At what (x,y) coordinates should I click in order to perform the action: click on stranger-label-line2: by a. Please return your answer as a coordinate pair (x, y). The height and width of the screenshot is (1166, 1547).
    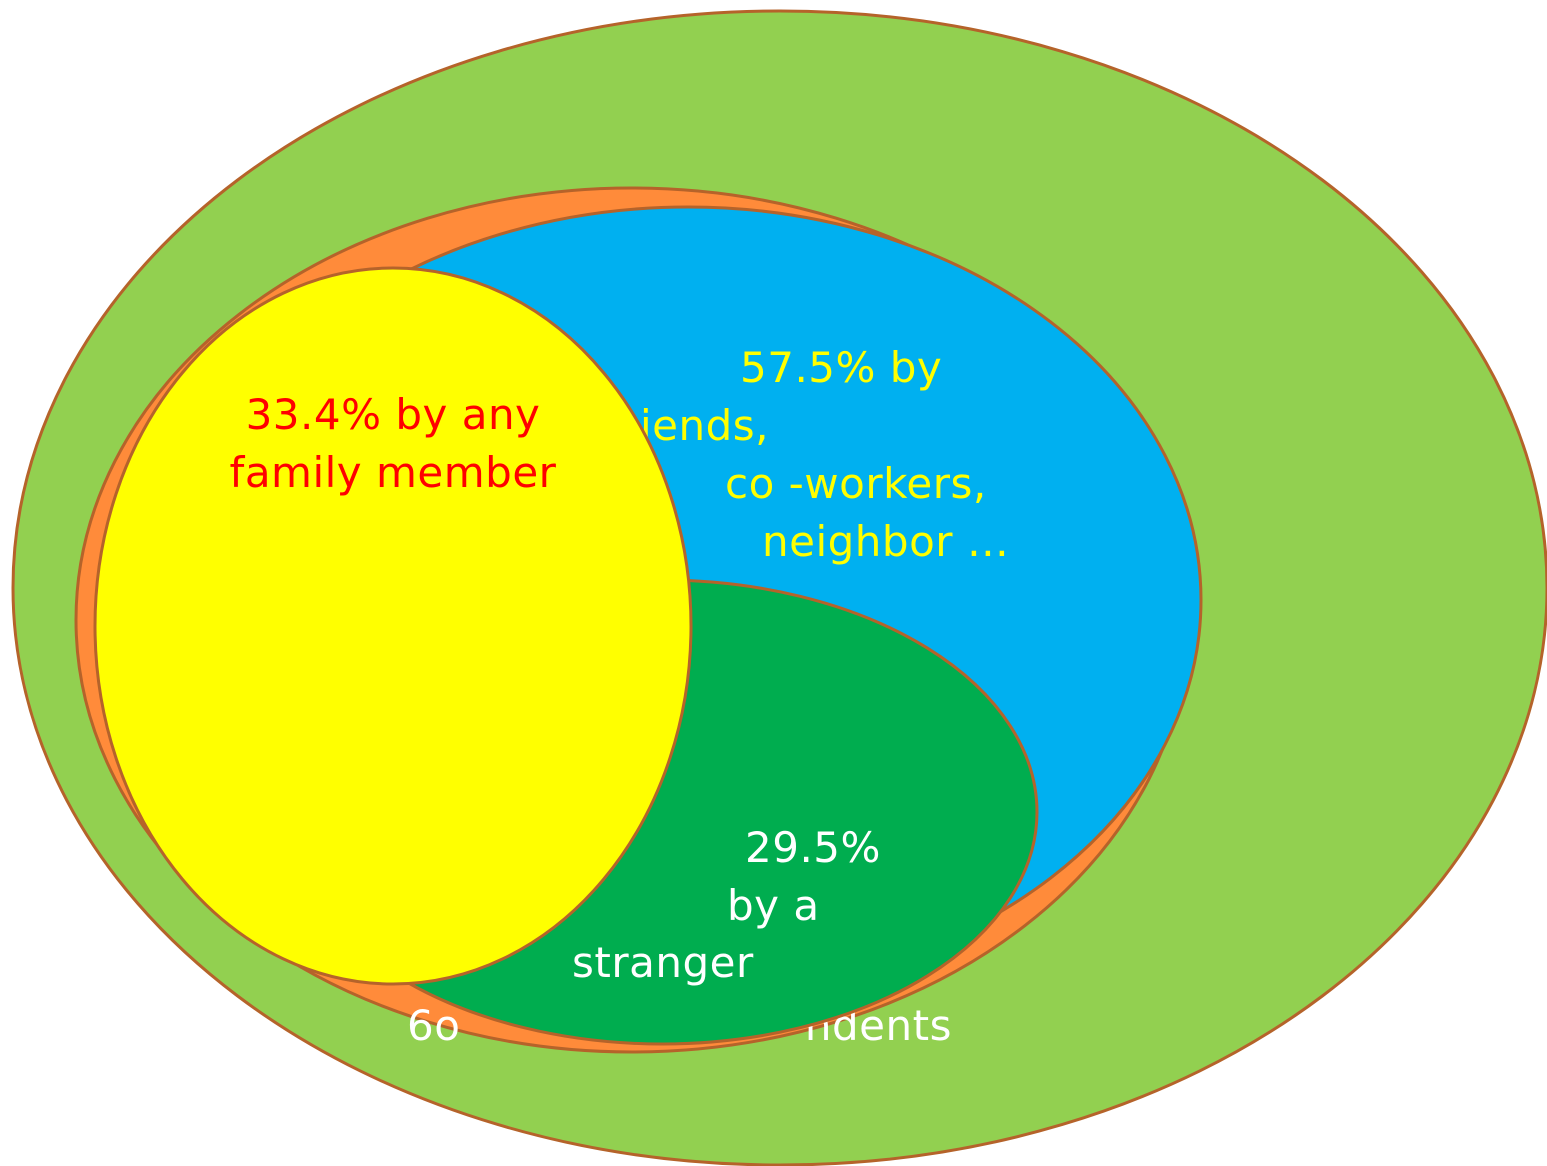
    Looking at the image, I should click on (773, 905).